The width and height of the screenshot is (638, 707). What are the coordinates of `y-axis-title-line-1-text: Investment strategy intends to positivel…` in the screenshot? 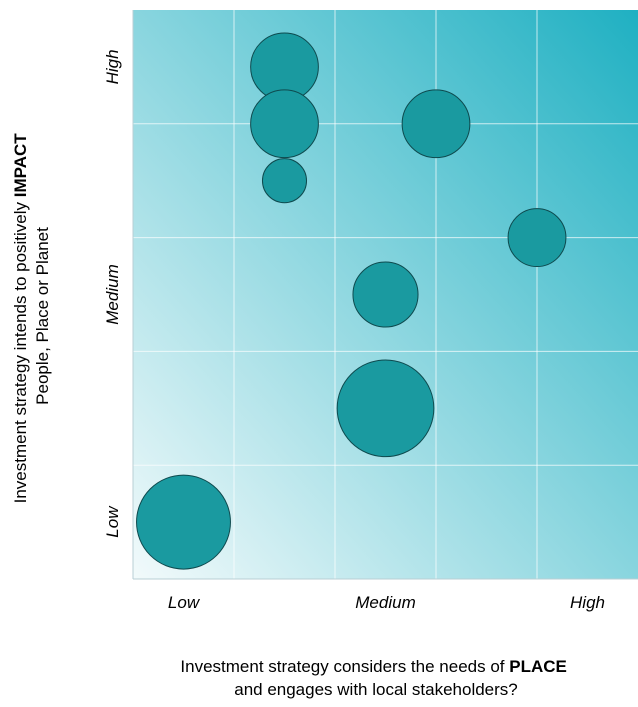 It's located at (20, 350).